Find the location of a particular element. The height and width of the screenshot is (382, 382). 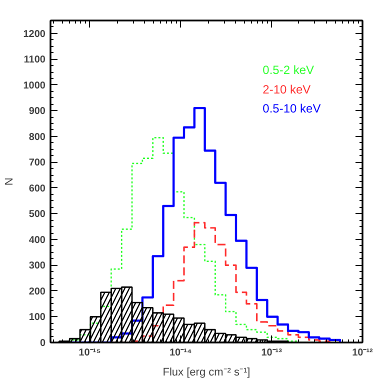

y-tick-label: 100 is located at coordinates (37, 318).